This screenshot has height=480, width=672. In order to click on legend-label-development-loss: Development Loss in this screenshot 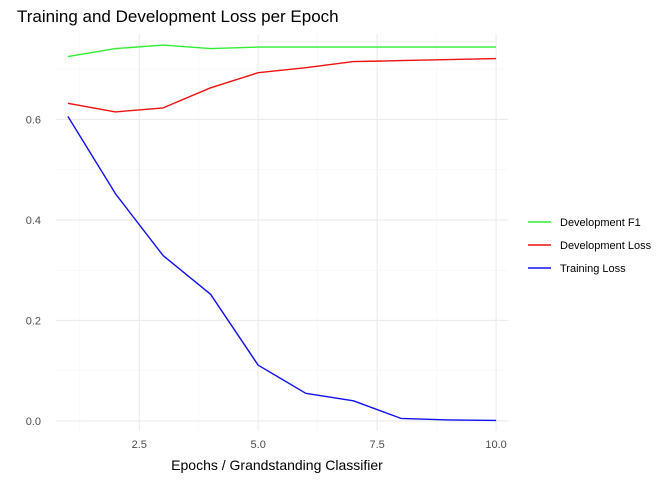, I will do `click(606, 246)`.